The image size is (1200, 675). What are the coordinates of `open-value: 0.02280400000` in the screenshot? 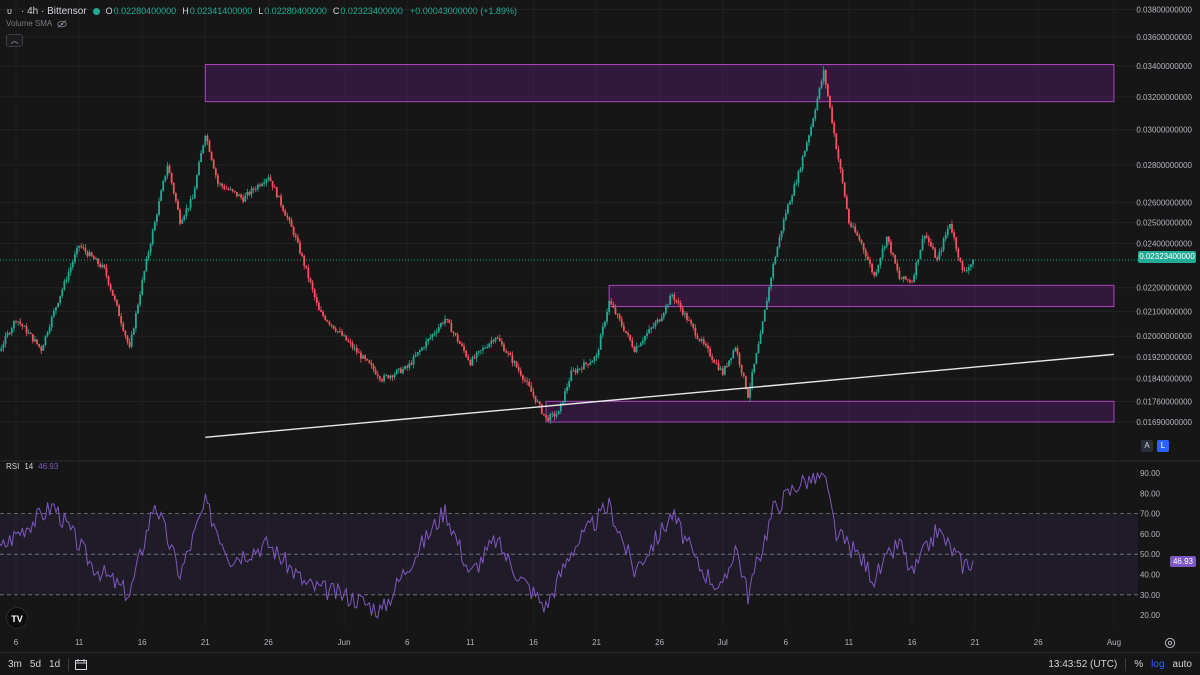 It's located at (145, 11).